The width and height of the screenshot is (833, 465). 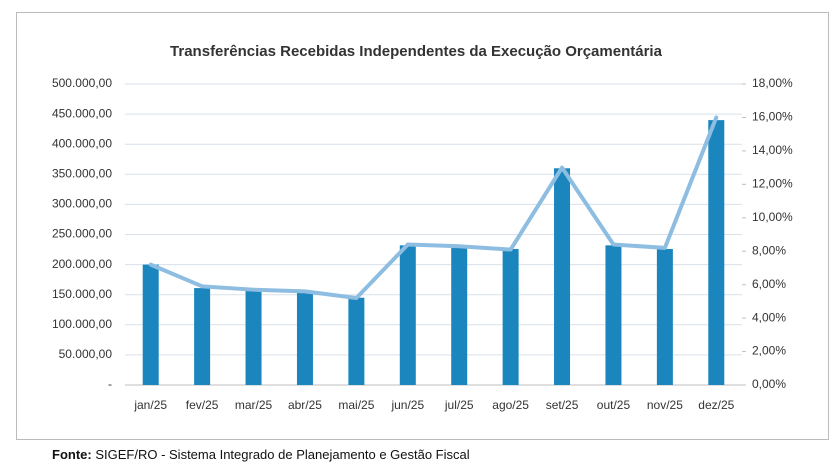 What do you see at coordinates (82, 83) in the screenshot?
I see `y-tick-label: 500.000,00` at bounding box center [82, 83].